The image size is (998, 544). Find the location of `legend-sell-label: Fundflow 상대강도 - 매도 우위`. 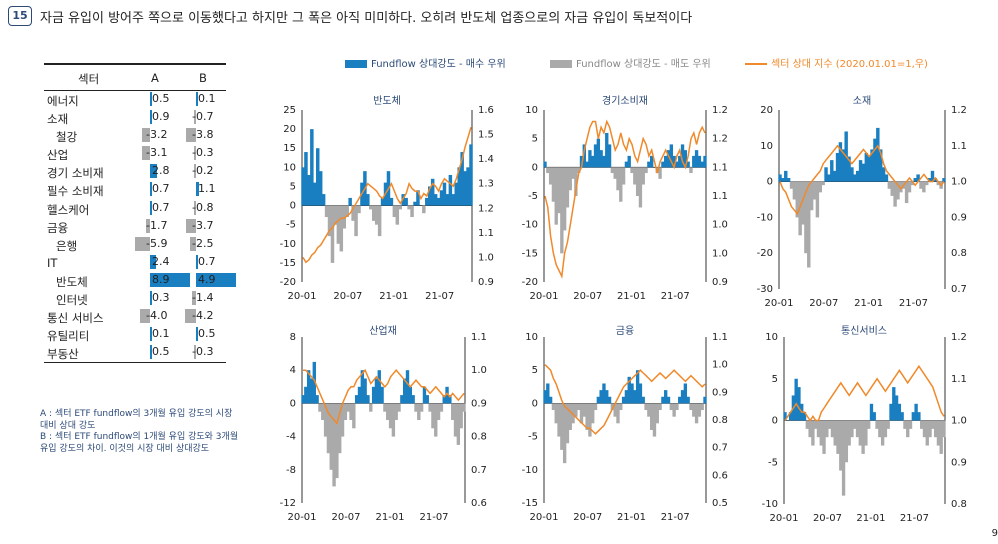

legend-sell-label: Fundflow 상대강도 - 매도 우위 is located at coordinates (643, 64).